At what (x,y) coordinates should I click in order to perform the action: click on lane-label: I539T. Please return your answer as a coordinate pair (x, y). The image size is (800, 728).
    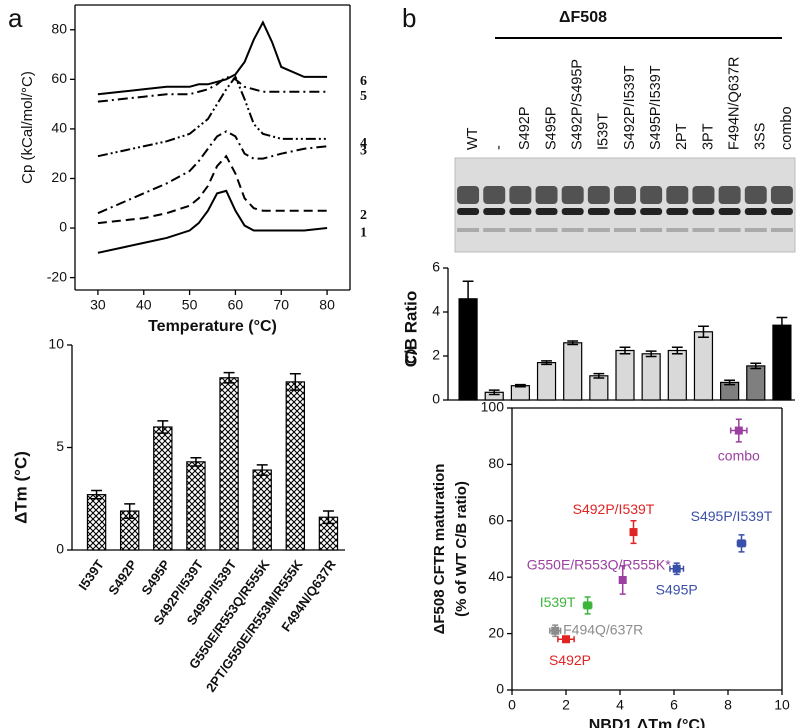
    Looking at the image, I should click on (604, 131).